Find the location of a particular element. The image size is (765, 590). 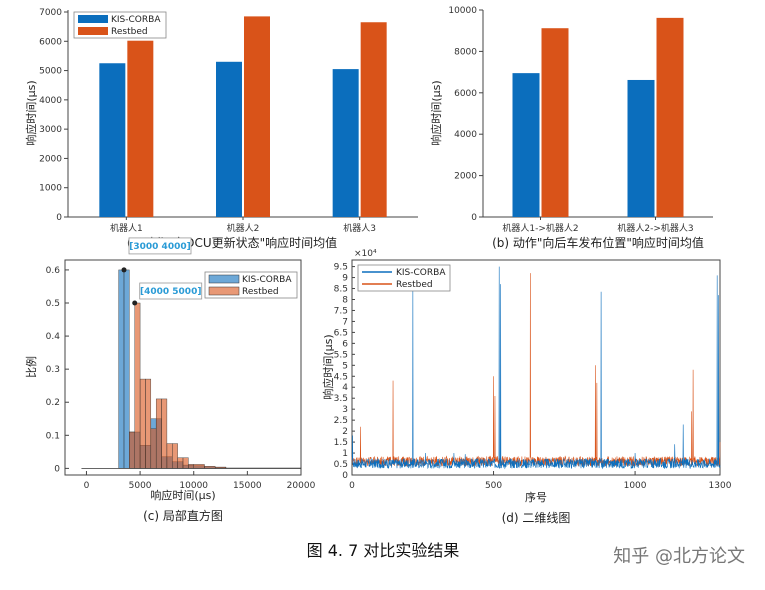

y-tick-label: 1.5 is located at coordinates (341, 443).